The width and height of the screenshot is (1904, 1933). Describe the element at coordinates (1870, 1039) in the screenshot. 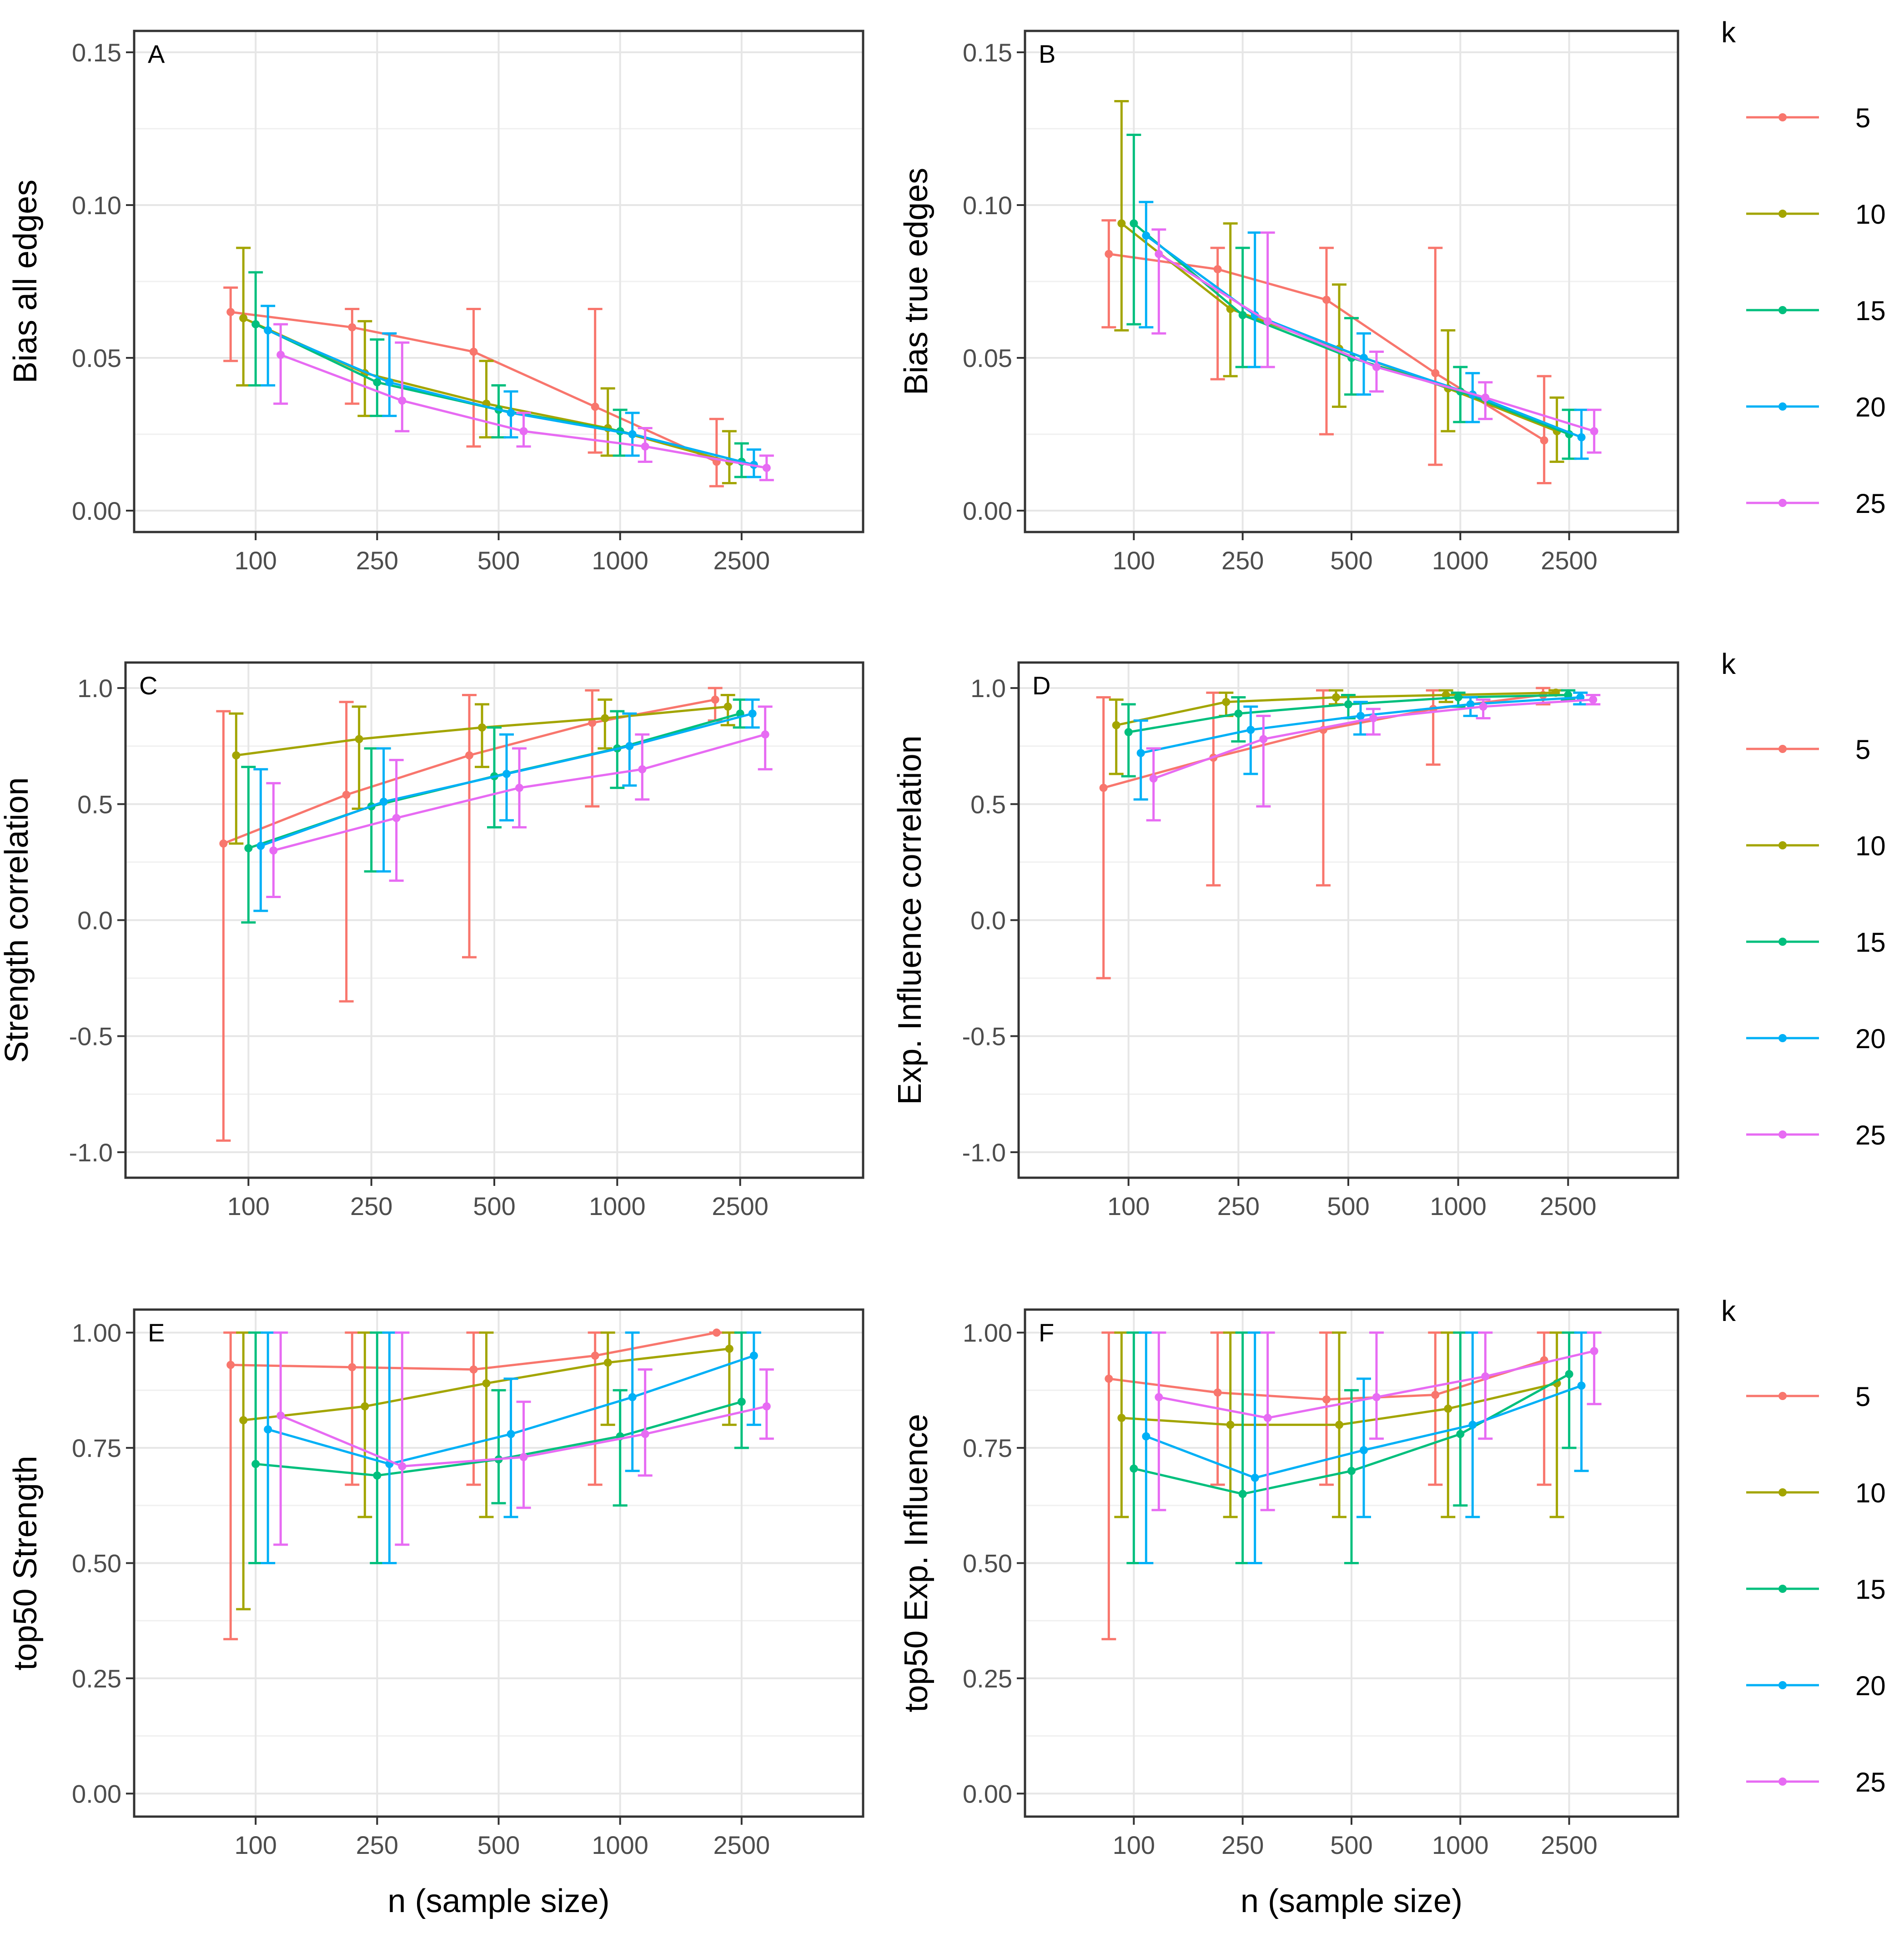

I see `legend-label: 20` at that location.